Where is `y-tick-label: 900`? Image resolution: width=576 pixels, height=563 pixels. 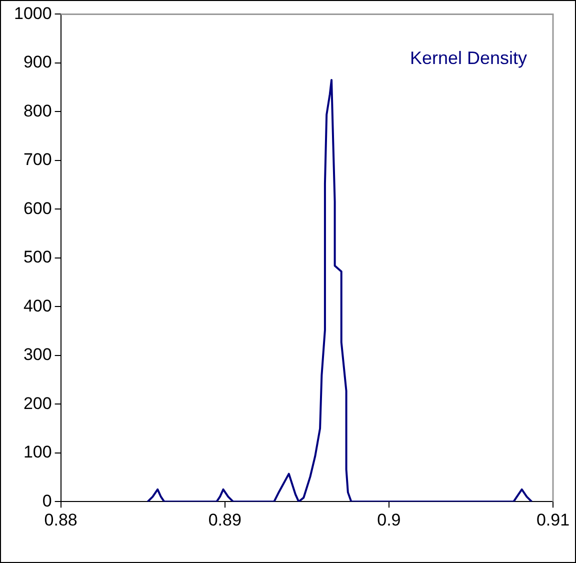
y-tick-label: 900 is located at coordinates (37, 62).